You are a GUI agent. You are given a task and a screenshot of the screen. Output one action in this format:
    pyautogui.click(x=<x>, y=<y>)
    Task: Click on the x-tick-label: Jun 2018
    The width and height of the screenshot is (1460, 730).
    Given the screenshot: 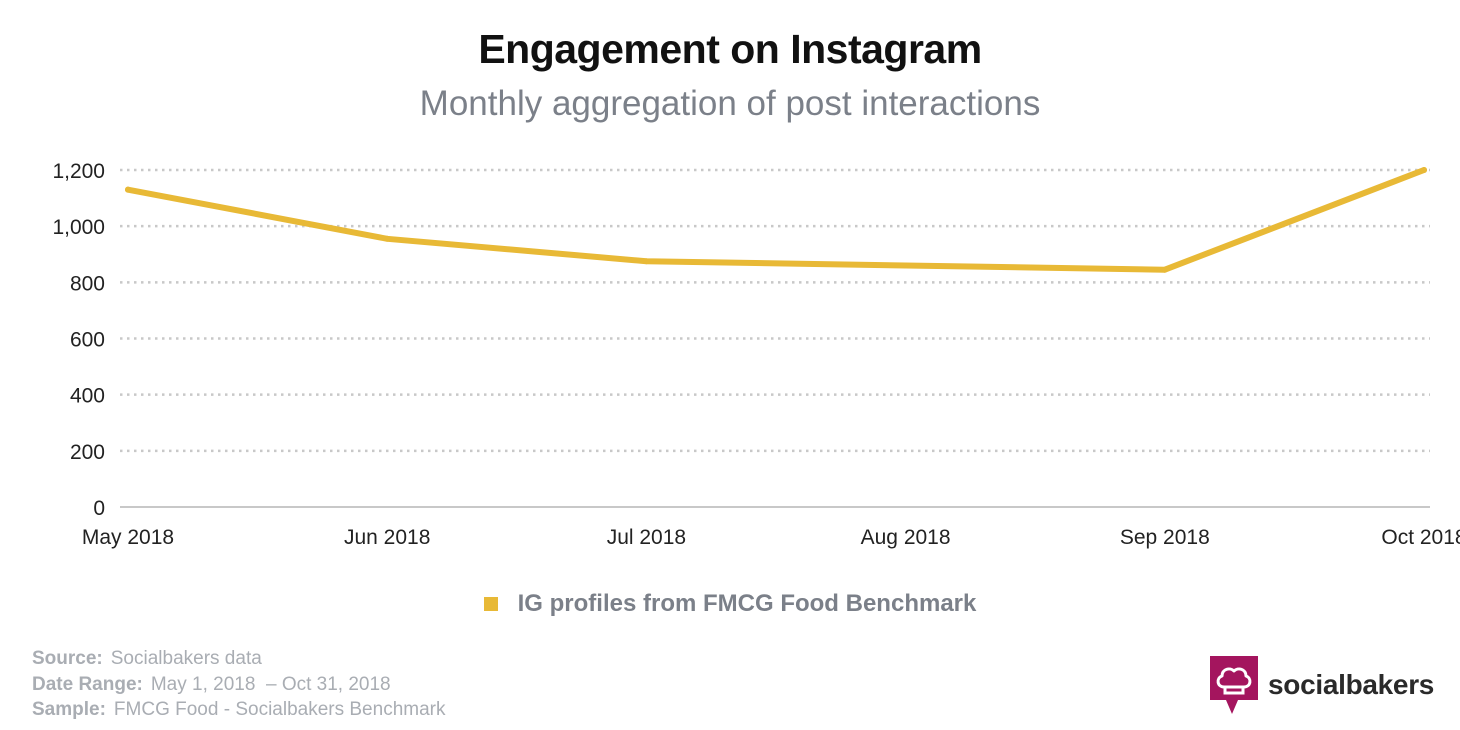 What is the action you would take?
    pyautogui.click(x=387, y=537)
    